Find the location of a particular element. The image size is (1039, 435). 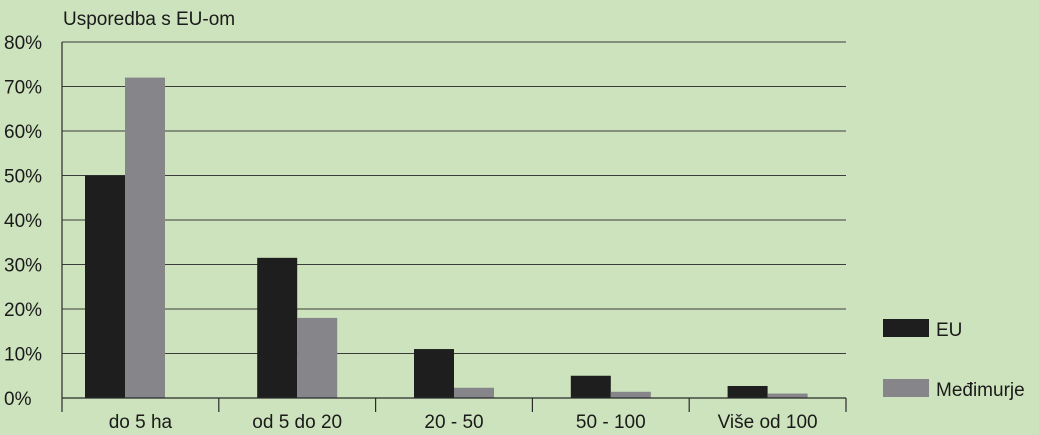

legend-label: EU is located at coordinates (949, 330).